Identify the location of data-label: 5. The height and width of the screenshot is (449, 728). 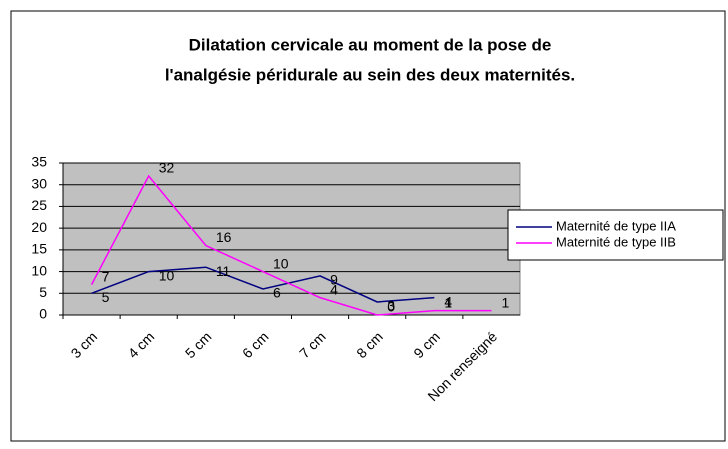
(106, 297).